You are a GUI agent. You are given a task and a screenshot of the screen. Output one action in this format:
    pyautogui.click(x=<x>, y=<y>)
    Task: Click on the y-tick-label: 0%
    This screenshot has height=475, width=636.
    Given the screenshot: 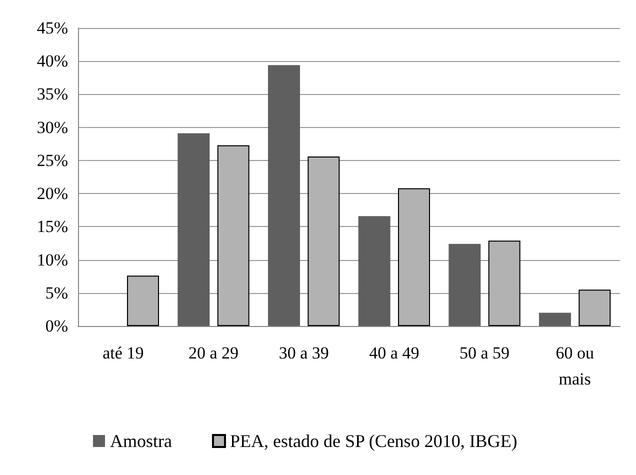 What is the action you would take?
    pyautogui.click(x=56, y=326)
    